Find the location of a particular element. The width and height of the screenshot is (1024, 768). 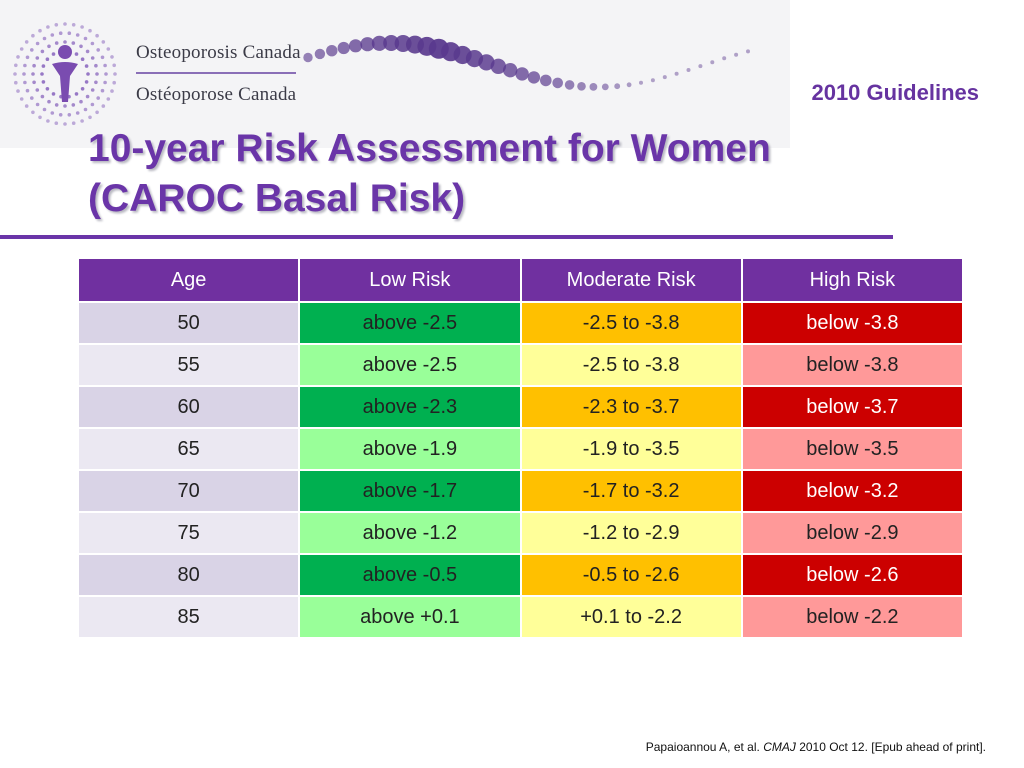

dot-wave-decoration-icon is located at coordinates (526, 63).